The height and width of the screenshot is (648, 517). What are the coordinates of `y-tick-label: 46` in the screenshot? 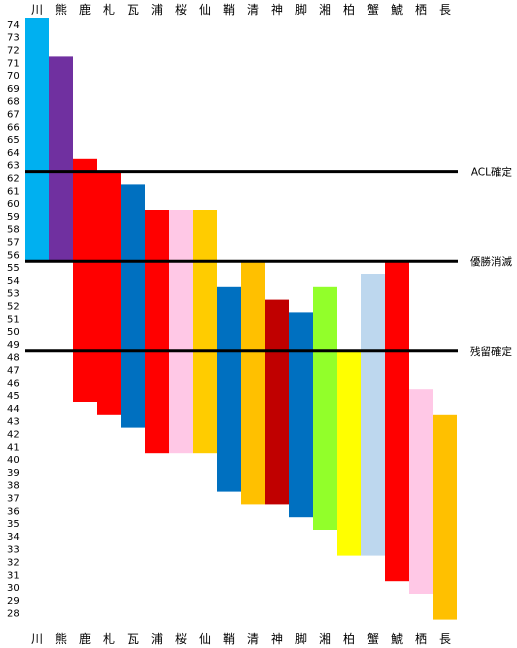 It's located at (13, 383).